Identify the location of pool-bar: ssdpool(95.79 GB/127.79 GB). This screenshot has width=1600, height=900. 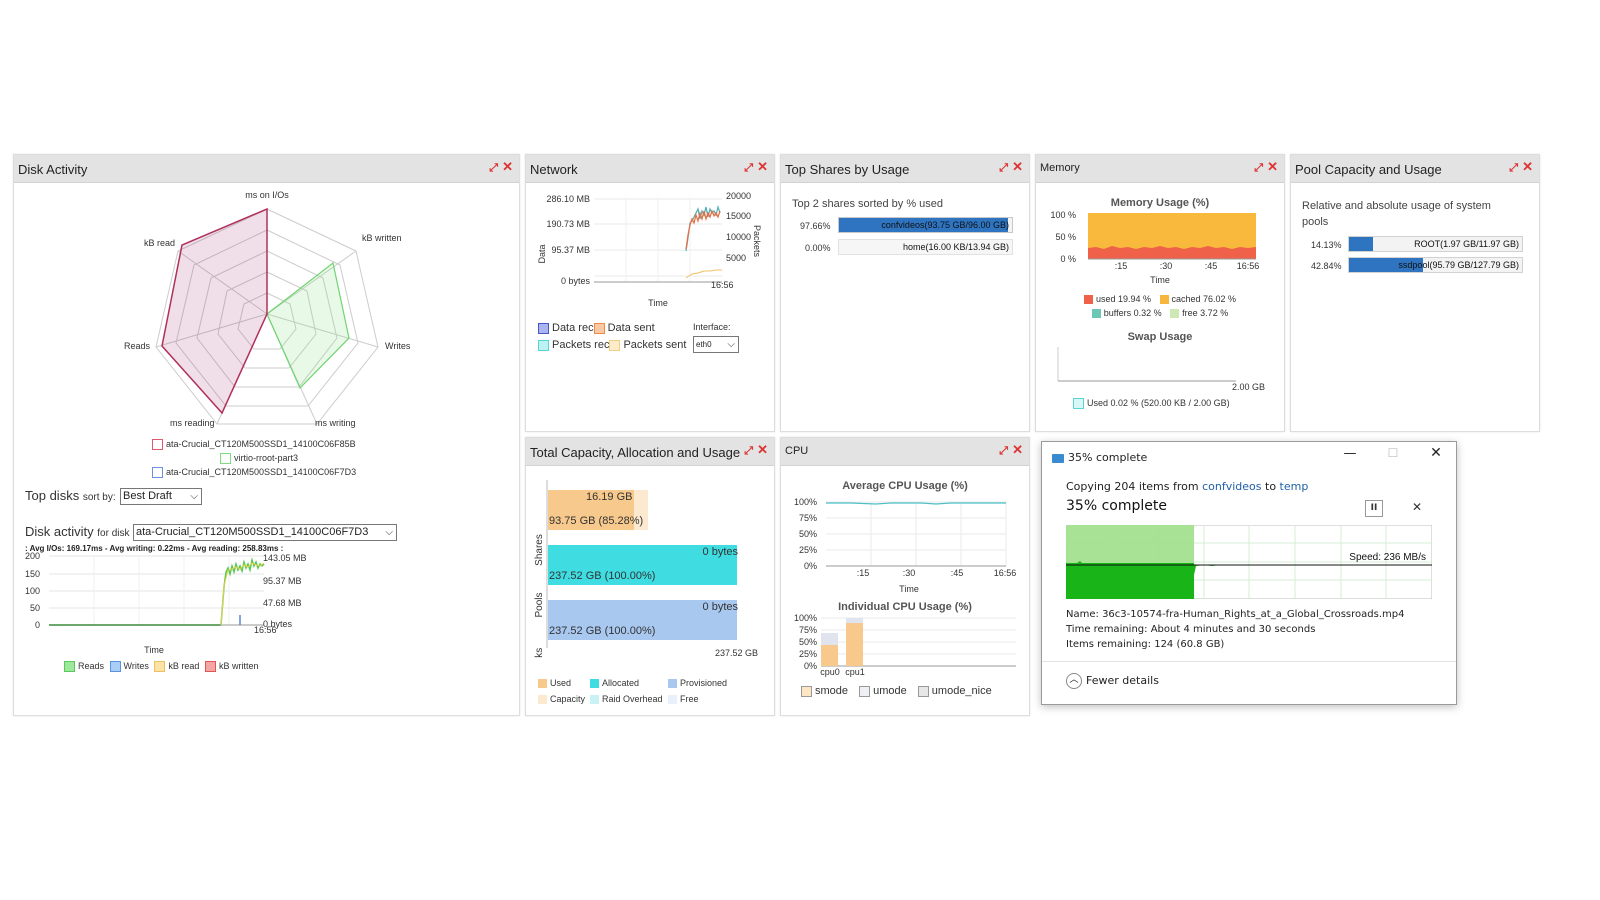
(1435, 265).